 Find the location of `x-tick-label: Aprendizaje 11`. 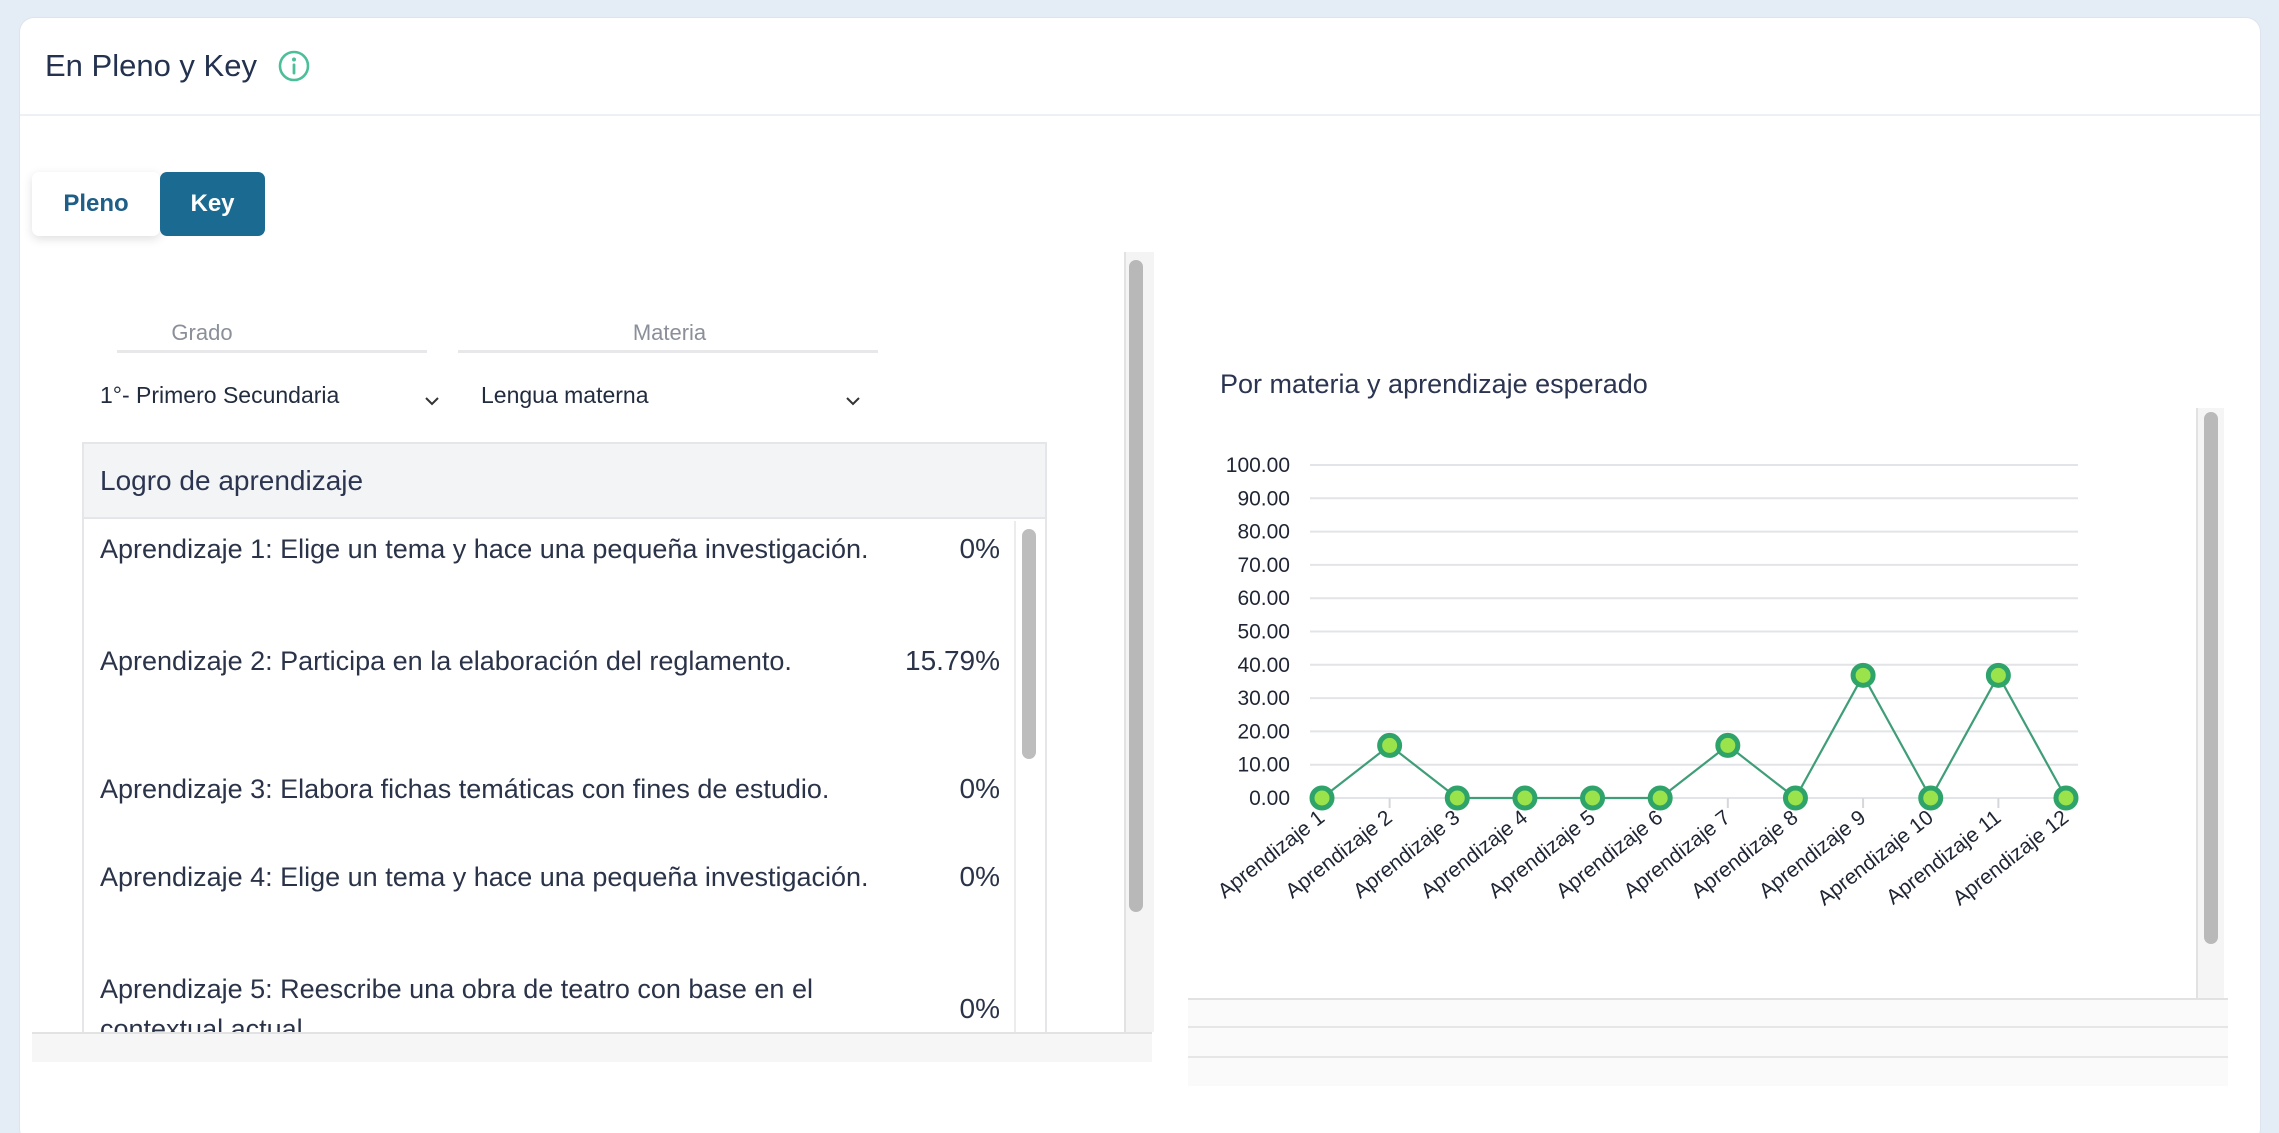

x-tick-label: Aprendizaje 11 is located at coordinates (1943, 857).